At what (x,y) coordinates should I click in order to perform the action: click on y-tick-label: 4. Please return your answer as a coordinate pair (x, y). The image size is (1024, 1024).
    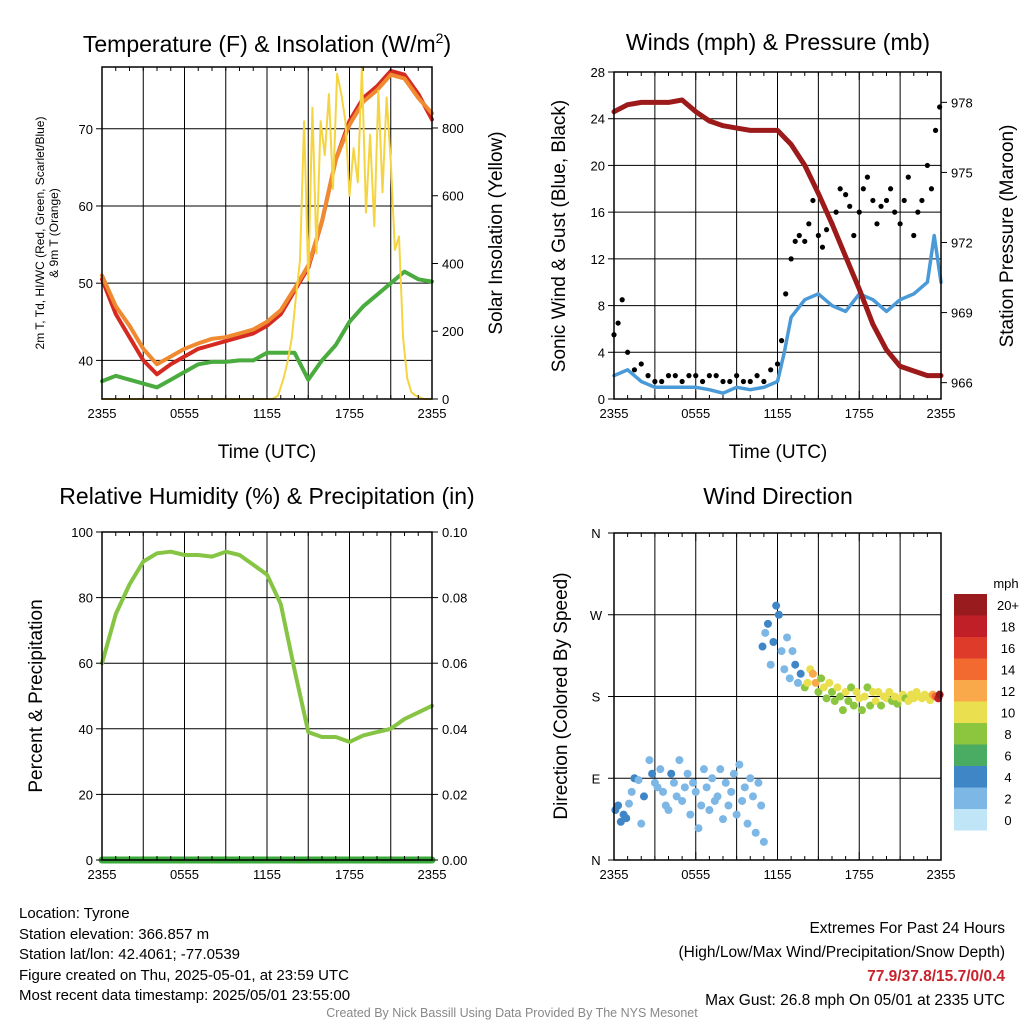
    Looking at the image, I should click on (601, 352).